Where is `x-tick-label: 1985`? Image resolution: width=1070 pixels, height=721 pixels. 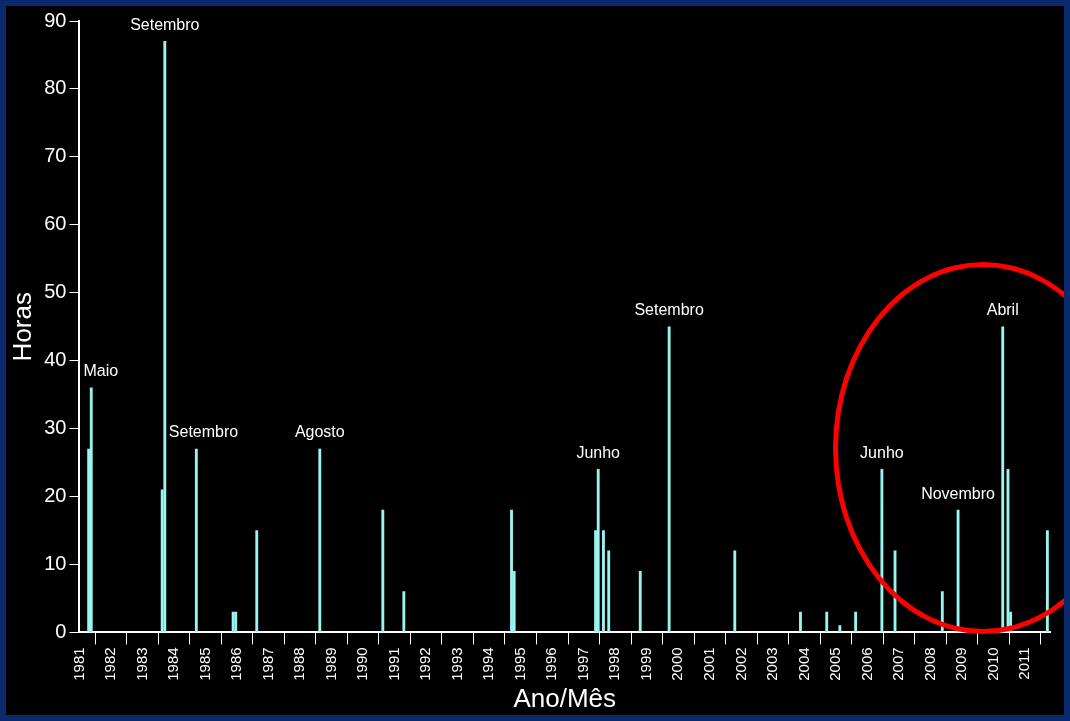 x-tick-label: 1985 is located at coordinates (204, 664).